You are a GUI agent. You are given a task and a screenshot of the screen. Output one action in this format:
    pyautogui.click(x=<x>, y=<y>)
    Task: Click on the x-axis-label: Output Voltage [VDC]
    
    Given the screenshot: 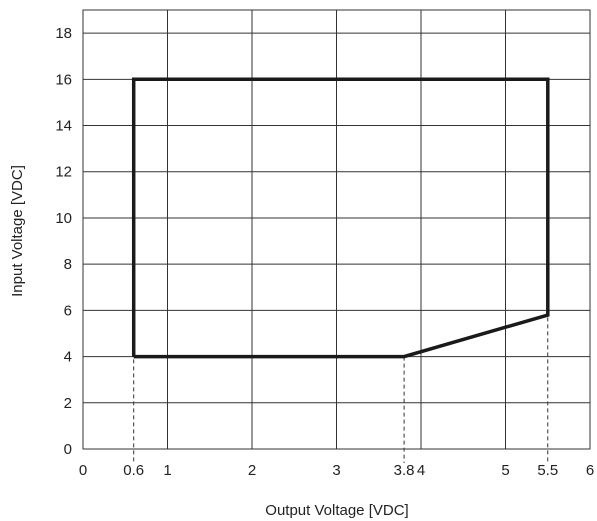 What is the action you would take?
    pyautogui.click(x=336, y=510)
    